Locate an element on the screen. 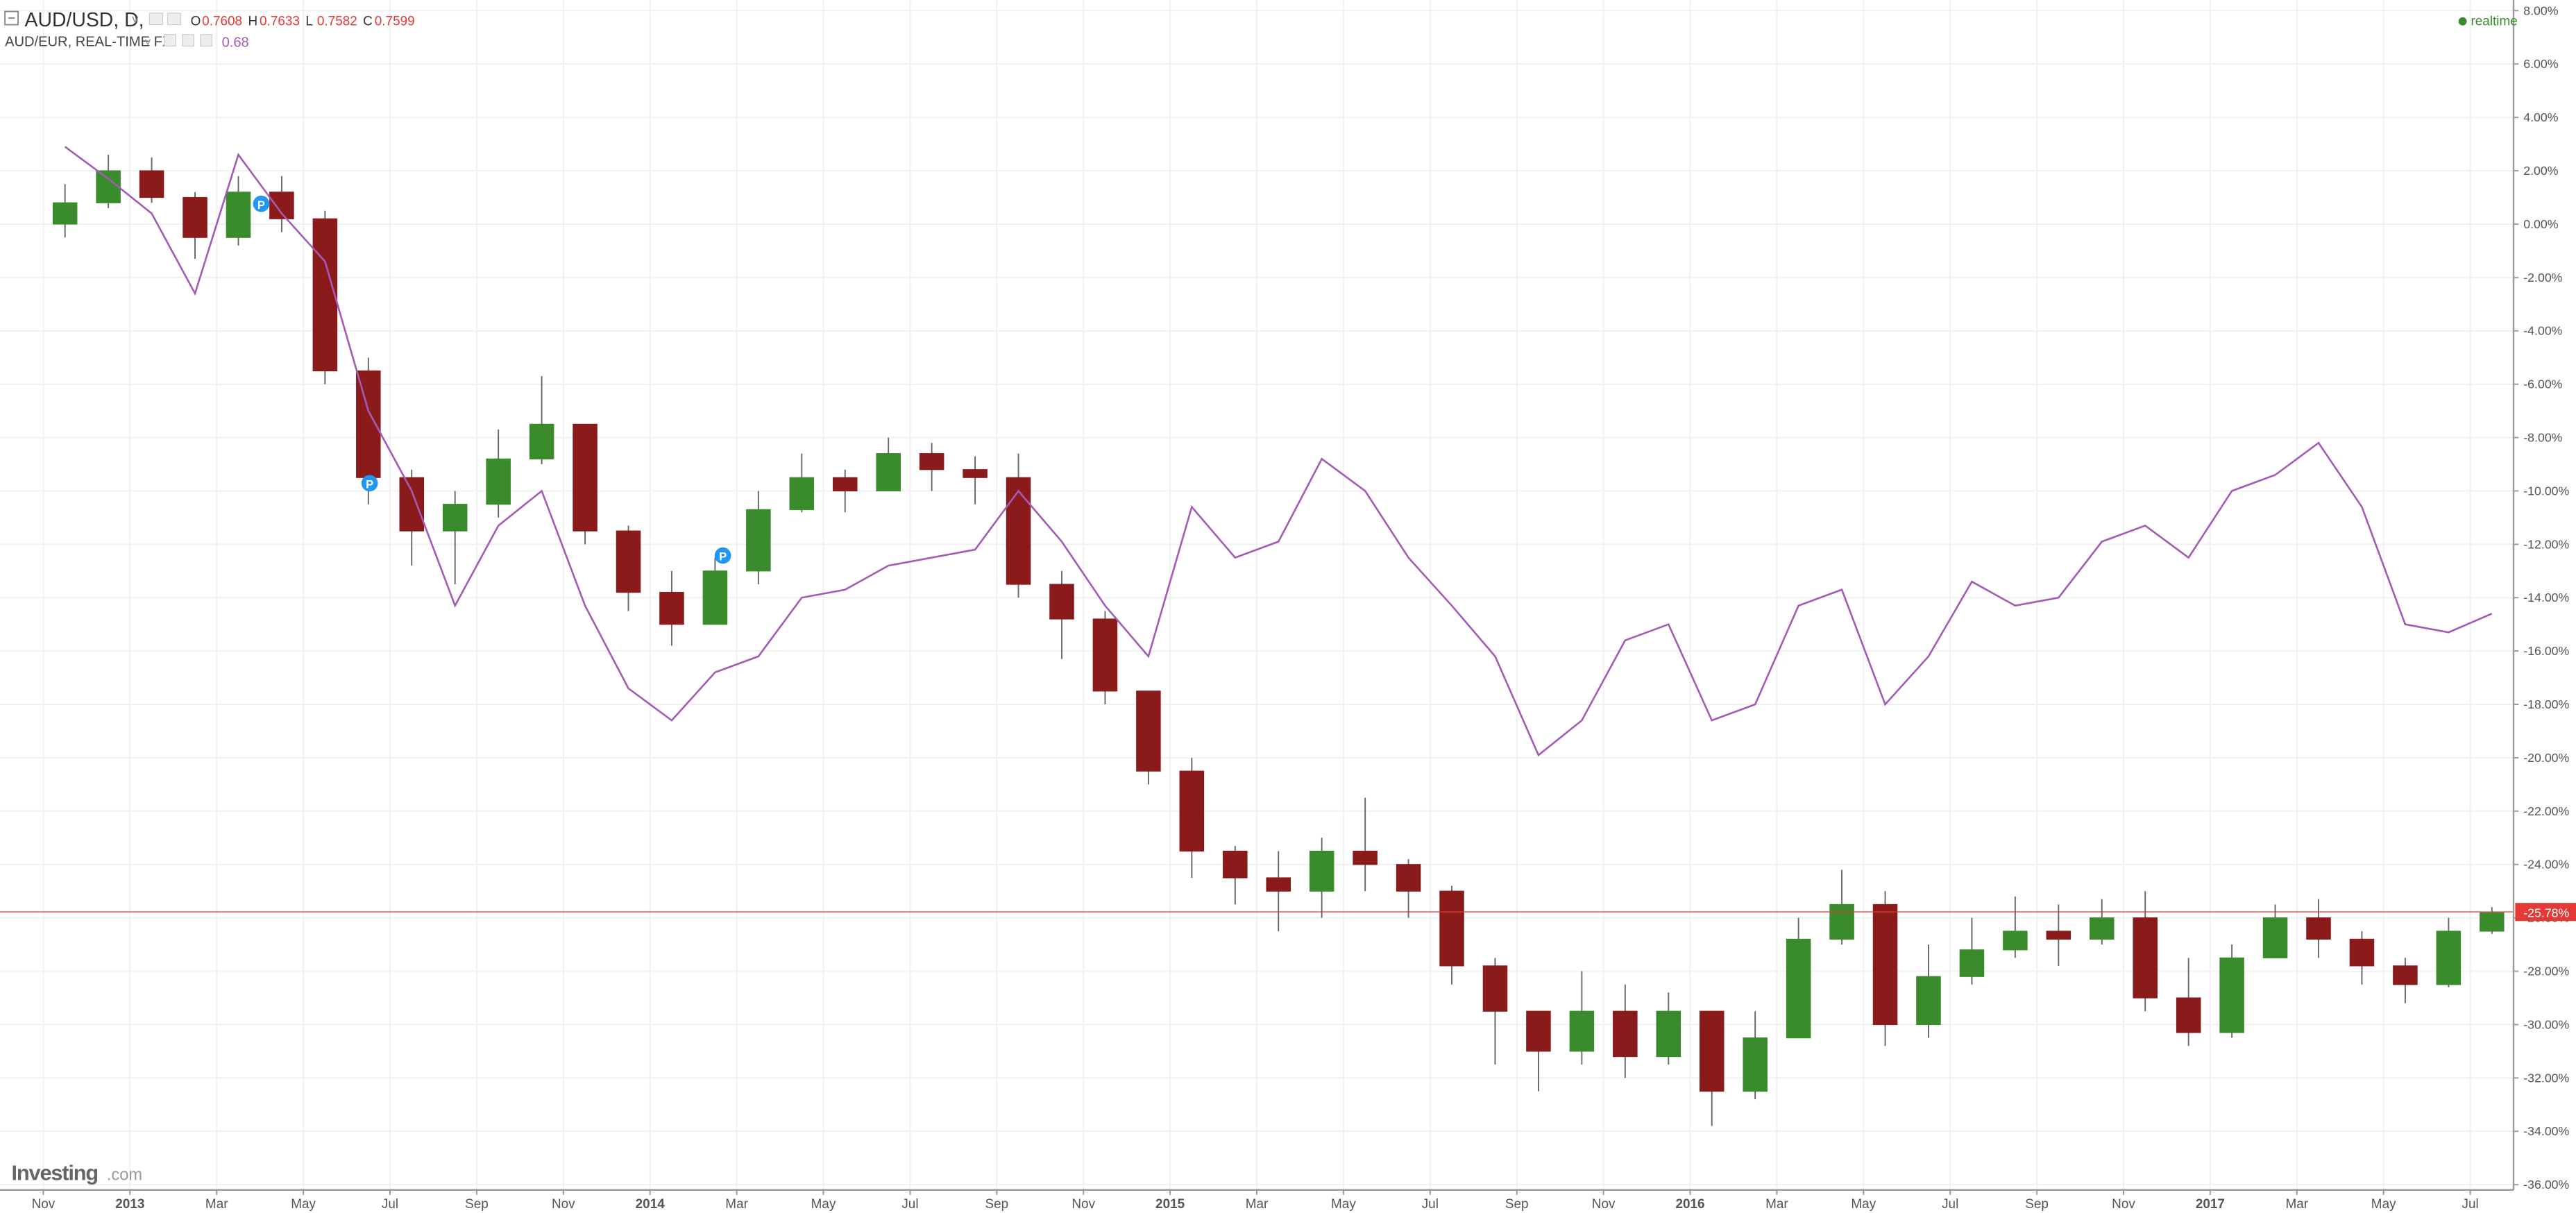 The image size is (2576, 1213). x-tick-label: 2013 is located at coordinates (129, 1204).